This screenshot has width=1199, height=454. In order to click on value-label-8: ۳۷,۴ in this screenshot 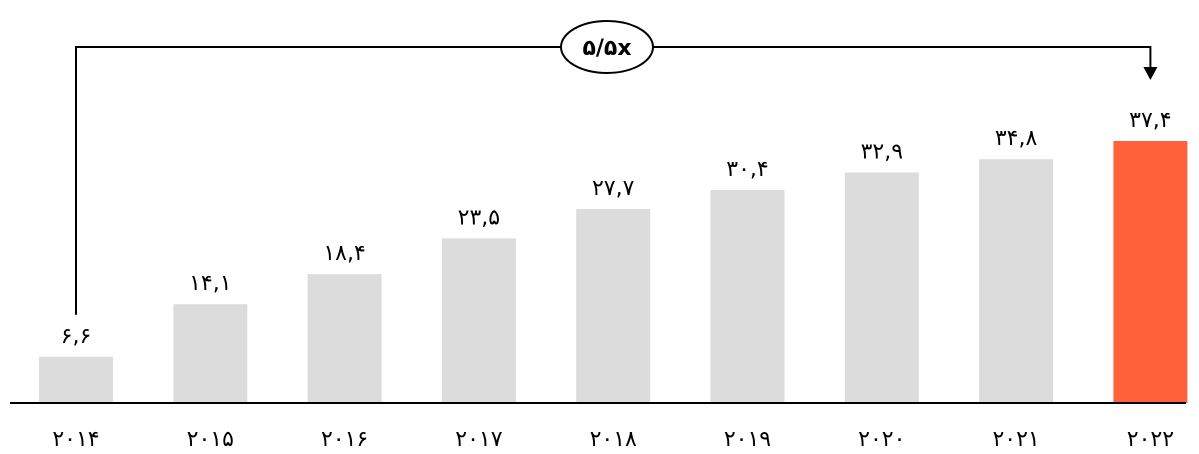, I will do `click(1150, 120)`.